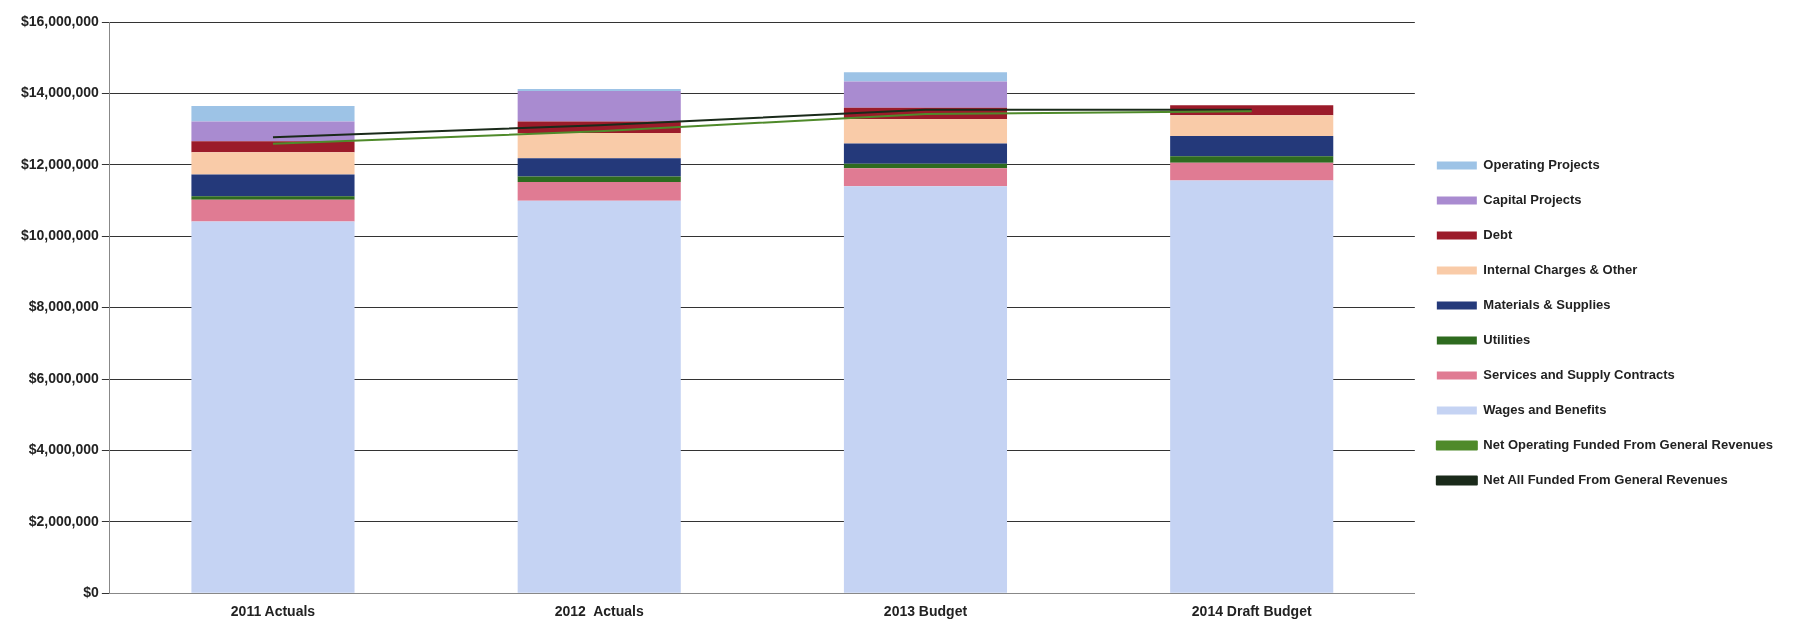 Image resolution: width=1811 pixels, height=642 pixels. I want to click on x-tick-label: 2011 Actuals, so click(273, 611).